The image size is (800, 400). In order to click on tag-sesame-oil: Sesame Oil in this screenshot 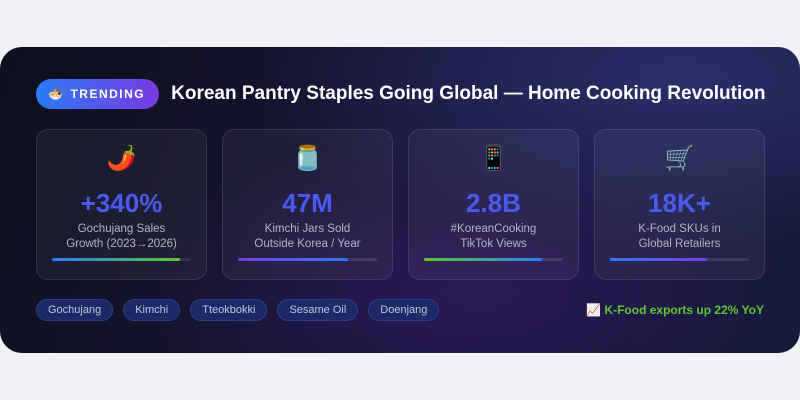, I will do `click(318, 310)`.